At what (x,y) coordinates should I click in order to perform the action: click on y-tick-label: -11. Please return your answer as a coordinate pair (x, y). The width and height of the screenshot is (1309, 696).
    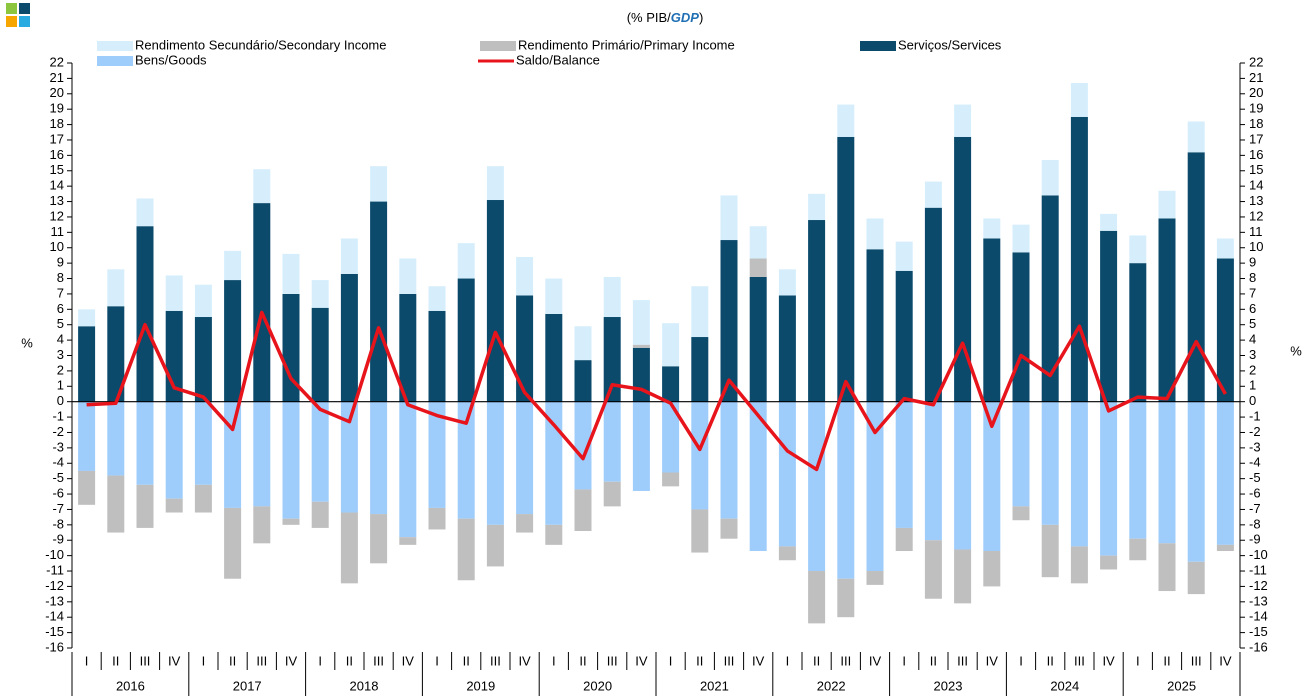
    Looking at the image, I should click on (55, 569).